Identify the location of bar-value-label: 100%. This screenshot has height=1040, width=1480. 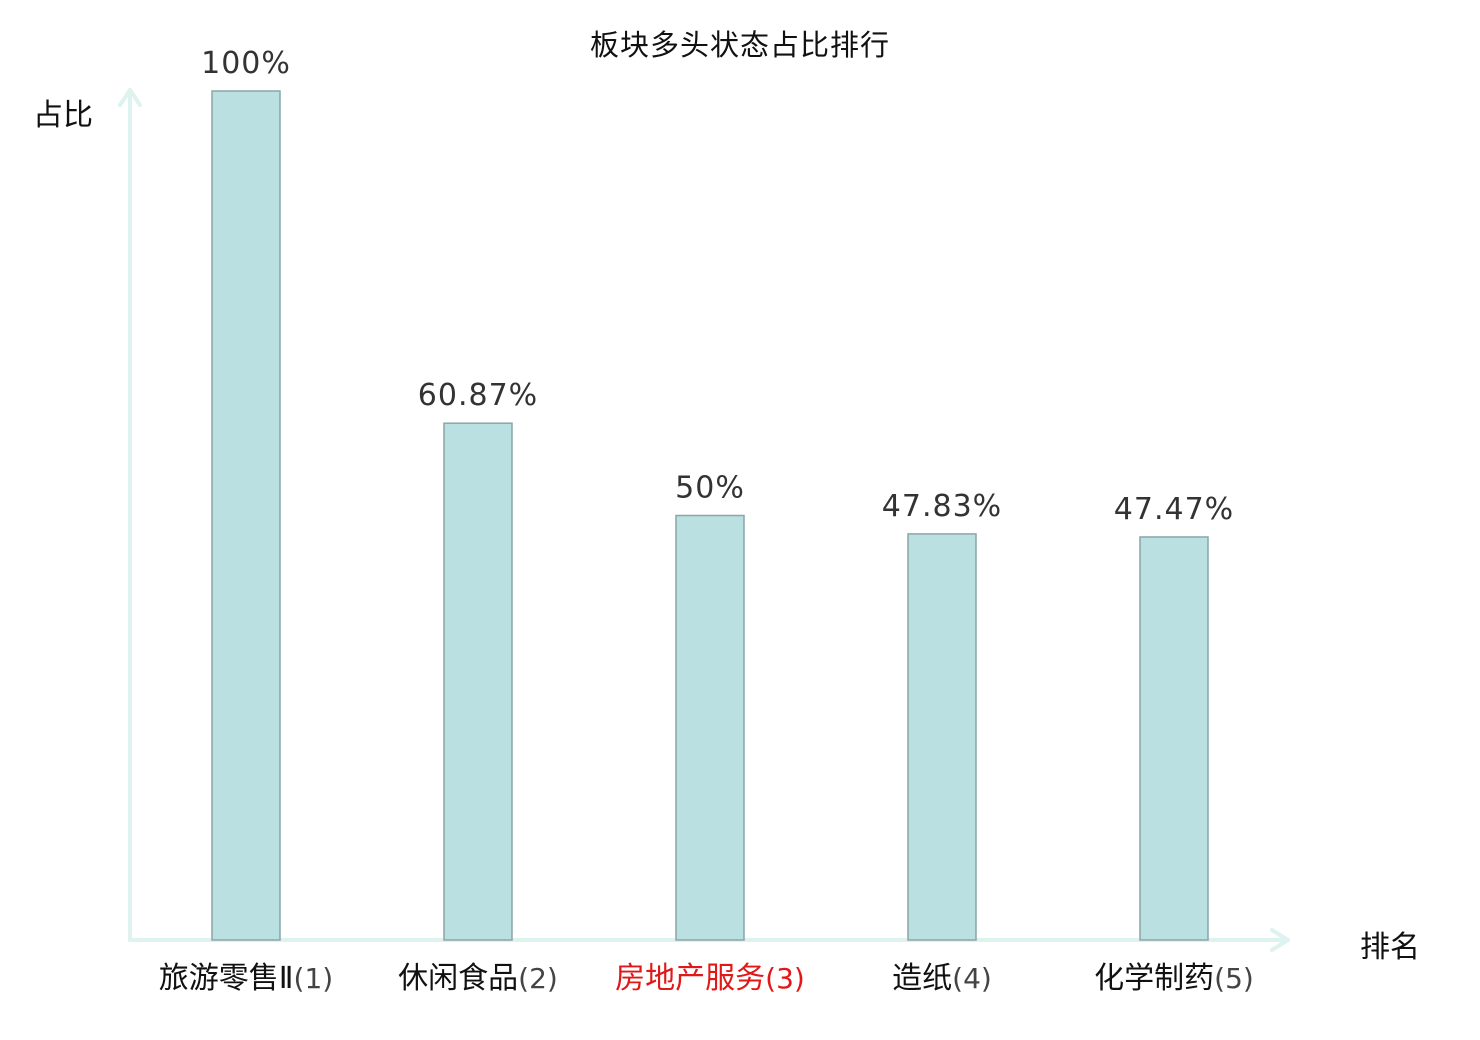
(246, 63).